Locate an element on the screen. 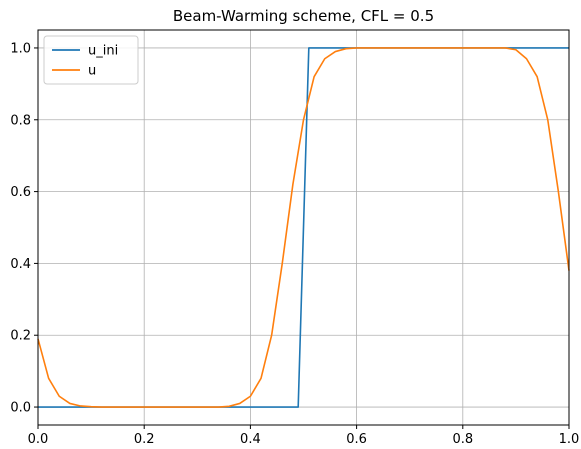 The width and height of the screenshot is (581, 449). y-tick-label: 0.0 is located at coordinates (20, 408).